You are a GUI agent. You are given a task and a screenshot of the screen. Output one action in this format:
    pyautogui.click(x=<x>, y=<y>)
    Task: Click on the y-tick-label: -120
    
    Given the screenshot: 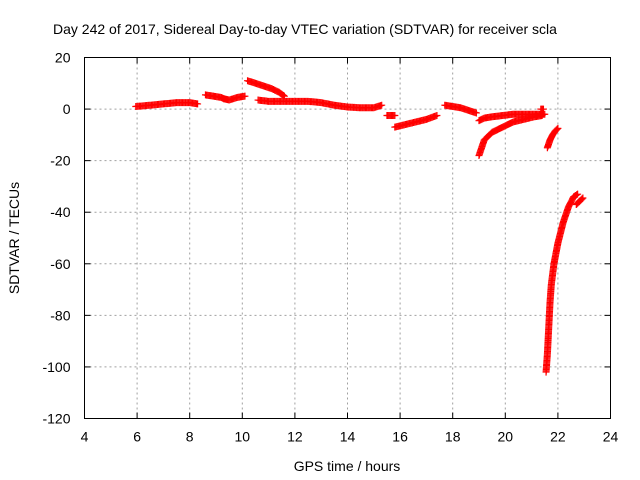 What is the action you would take?
    pyautogui.click(x=56, y=419)
    